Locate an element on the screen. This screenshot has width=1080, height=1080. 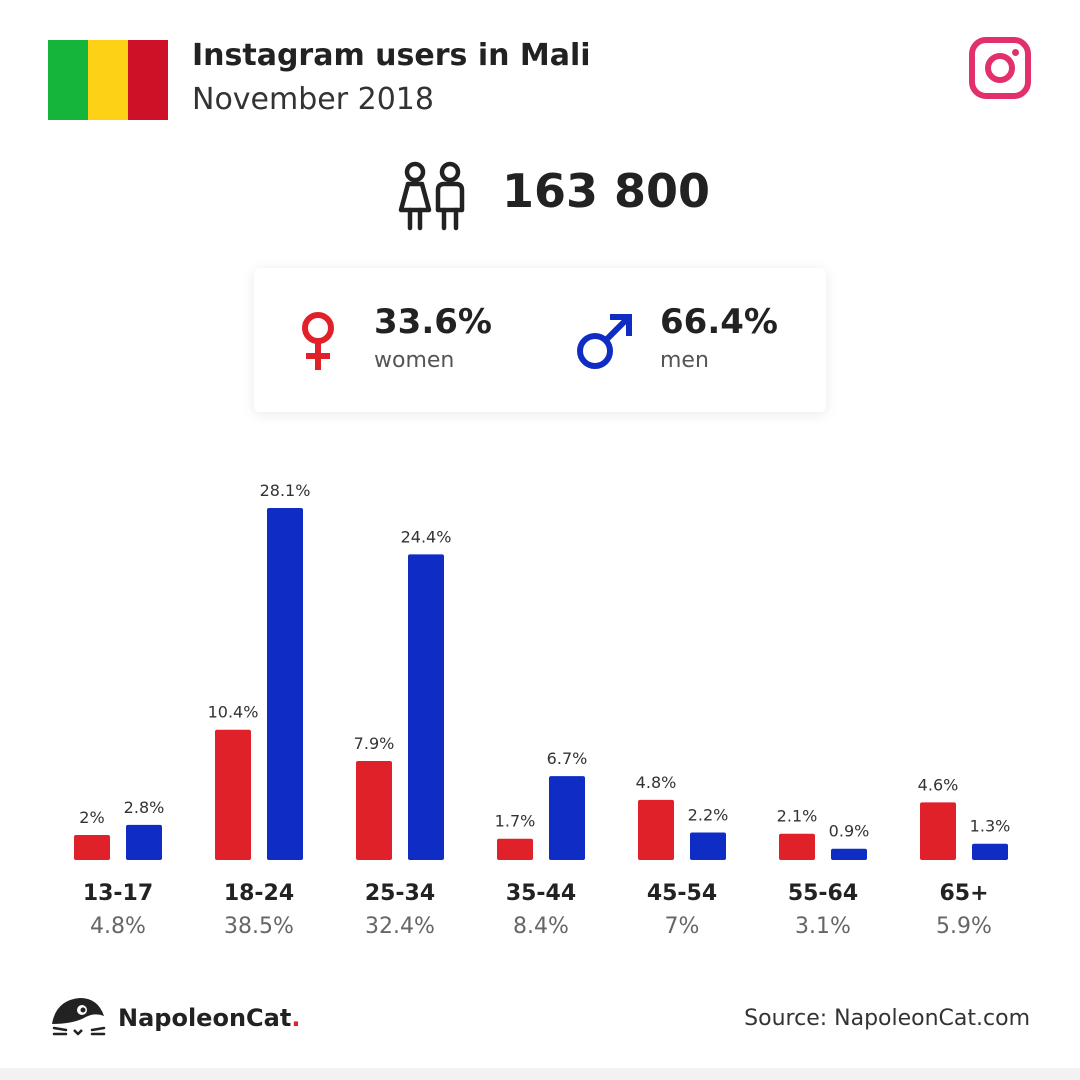
people-icon is located at coordinates (431, 196).